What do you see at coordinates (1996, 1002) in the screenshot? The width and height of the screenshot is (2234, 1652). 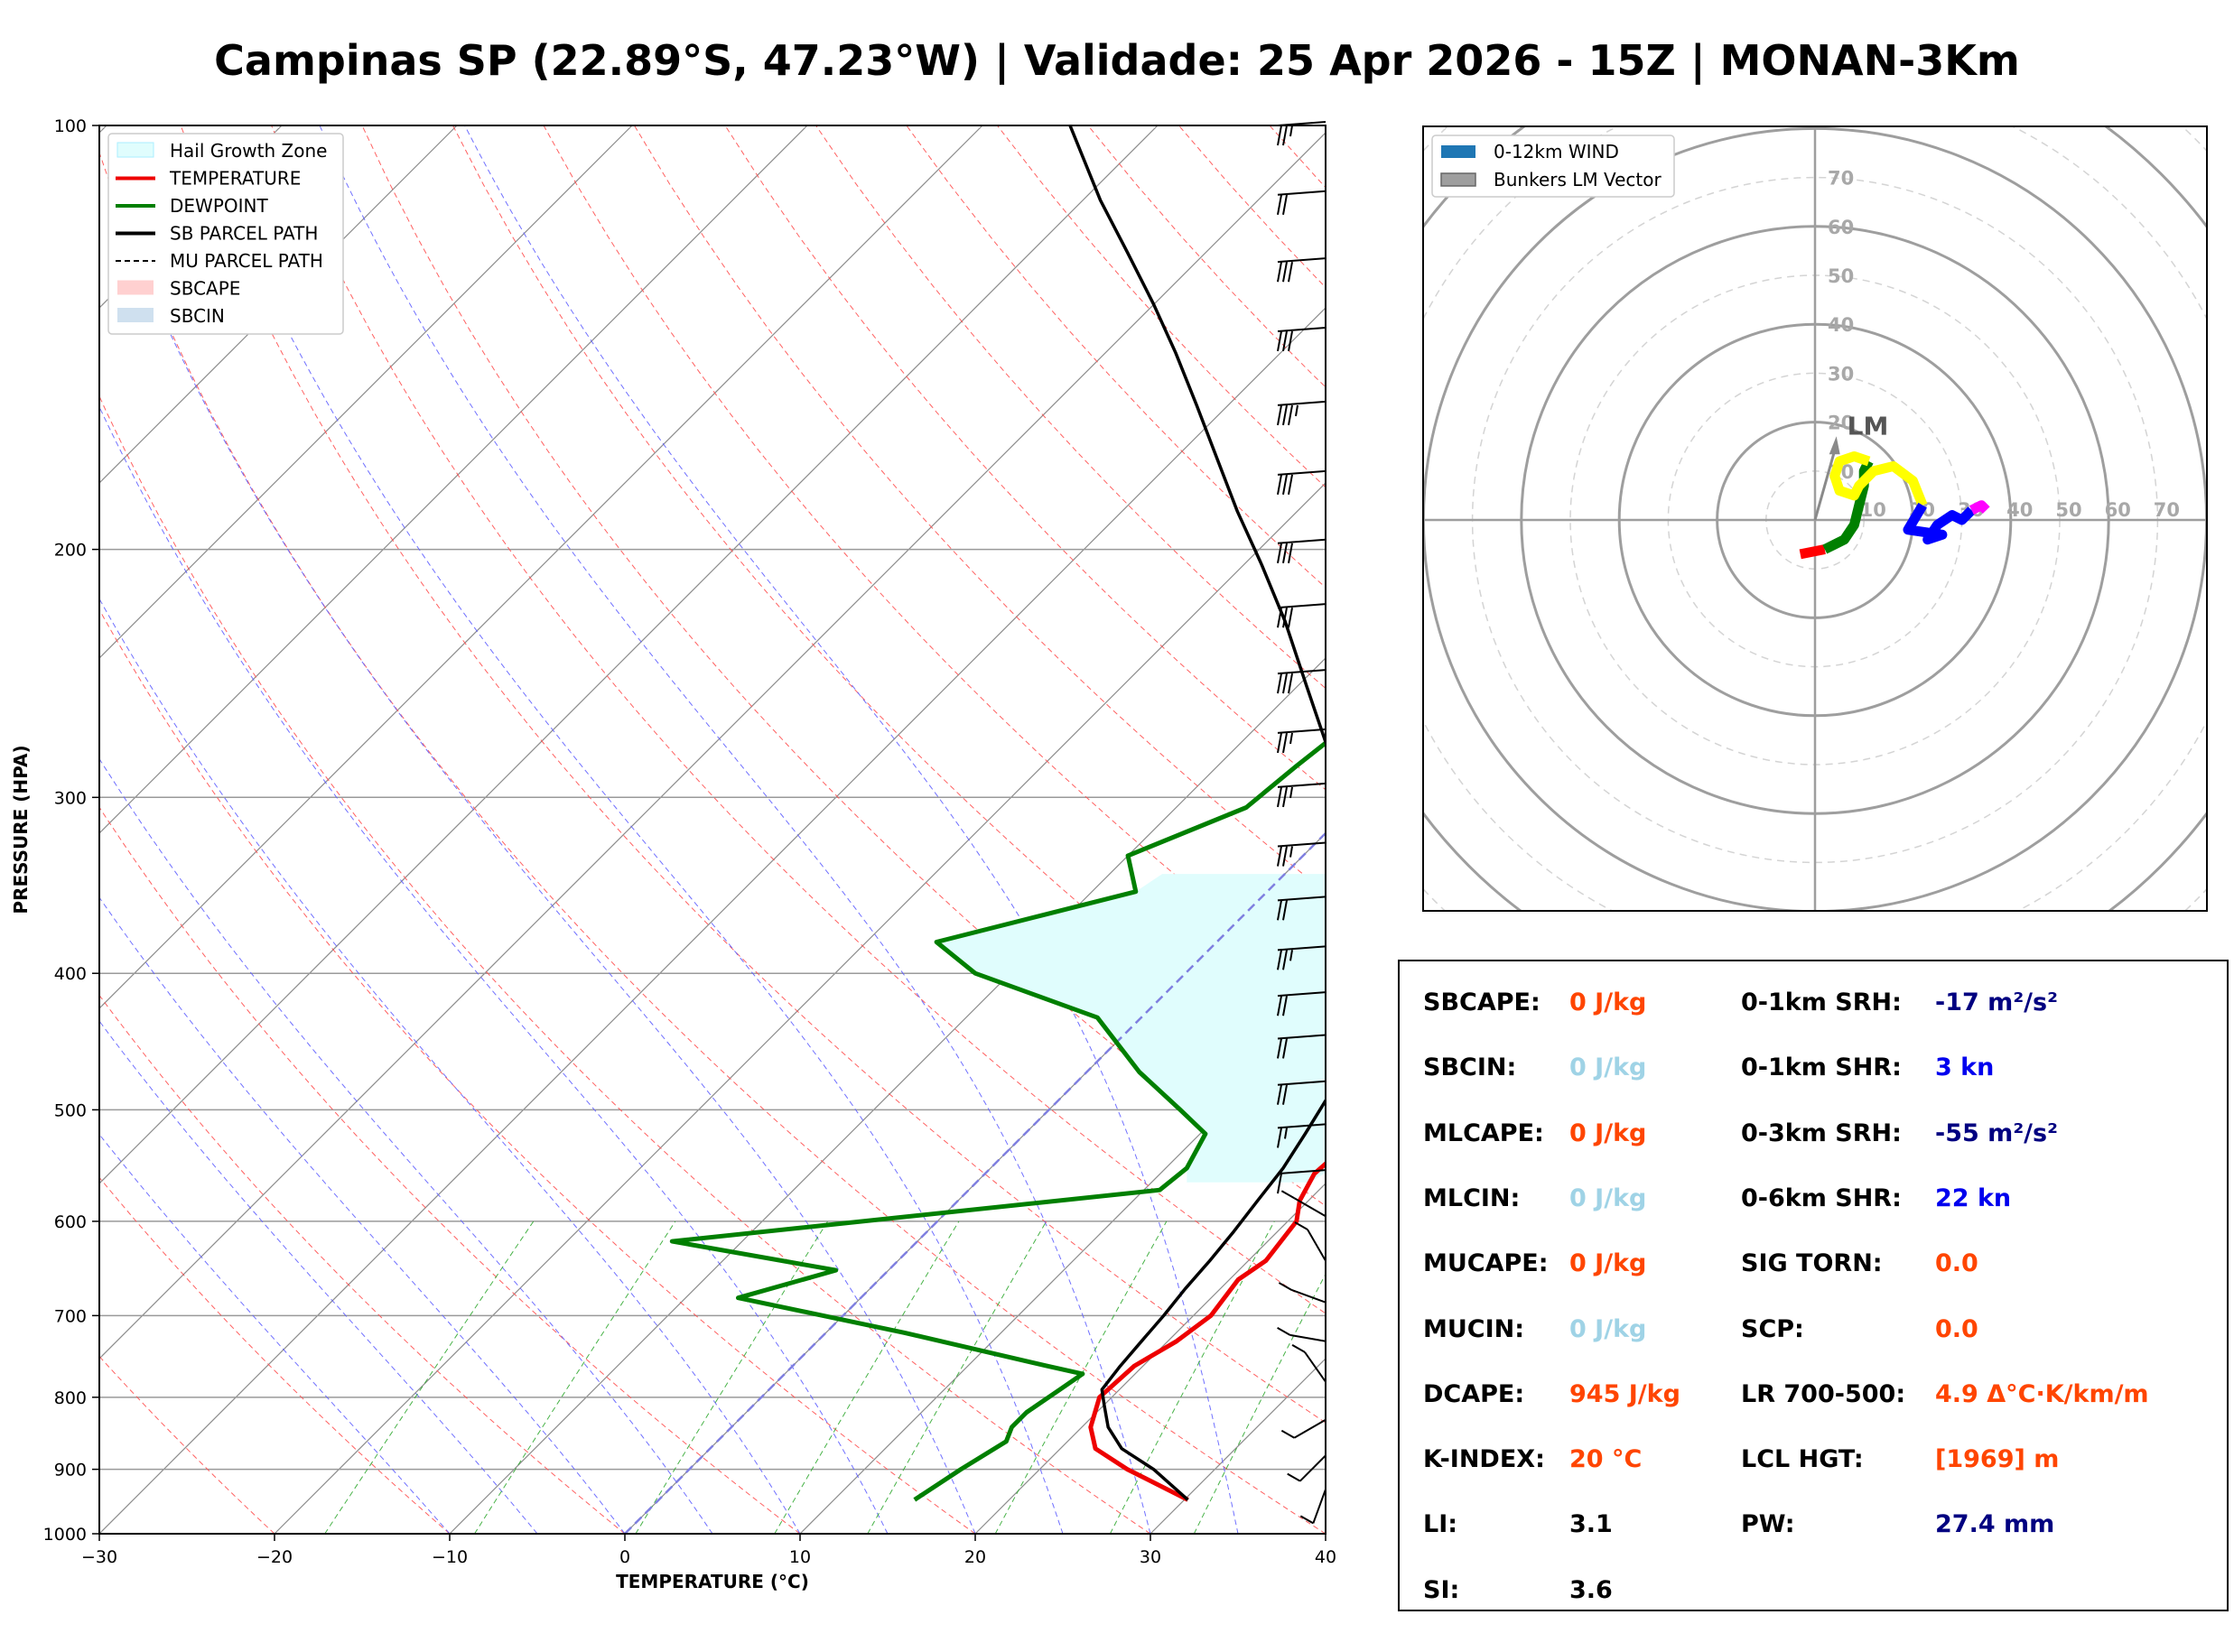 I see `param-value: -17 m²/s²` at bounding box center [1996, 1002].